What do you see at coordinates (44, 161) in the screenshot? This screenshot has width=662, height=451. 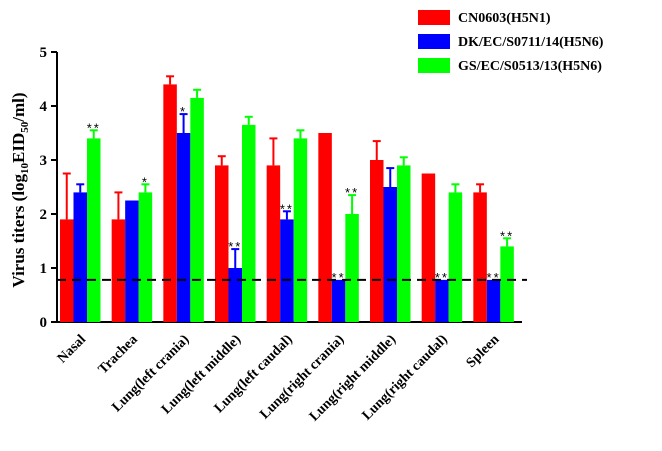 I see `y-tick-label-3: 3` at bounding box center [44, 161].